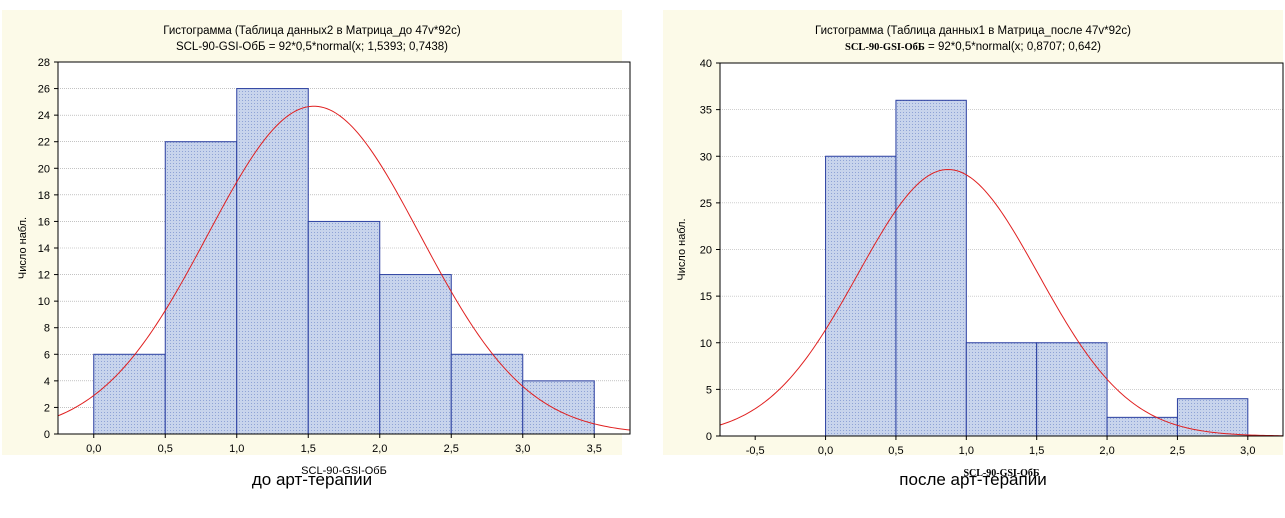  Describe the element at coordinates (44, 222) in the screenshot. I see `y-tick-label: 16` at that location.